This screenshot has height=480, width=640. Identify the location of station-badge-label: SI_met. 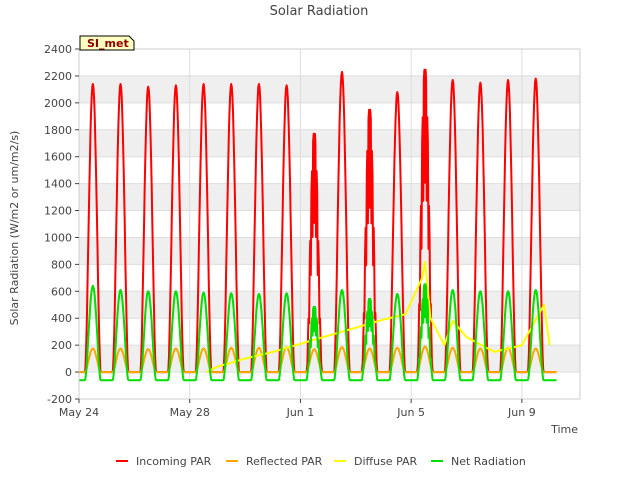
(108, 43).